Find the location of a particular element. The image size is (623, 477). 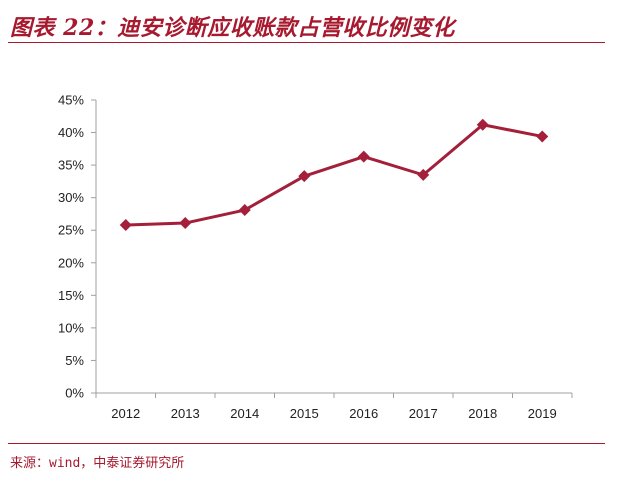

y-tick-label: 30% is located at coordinates (71, 197).